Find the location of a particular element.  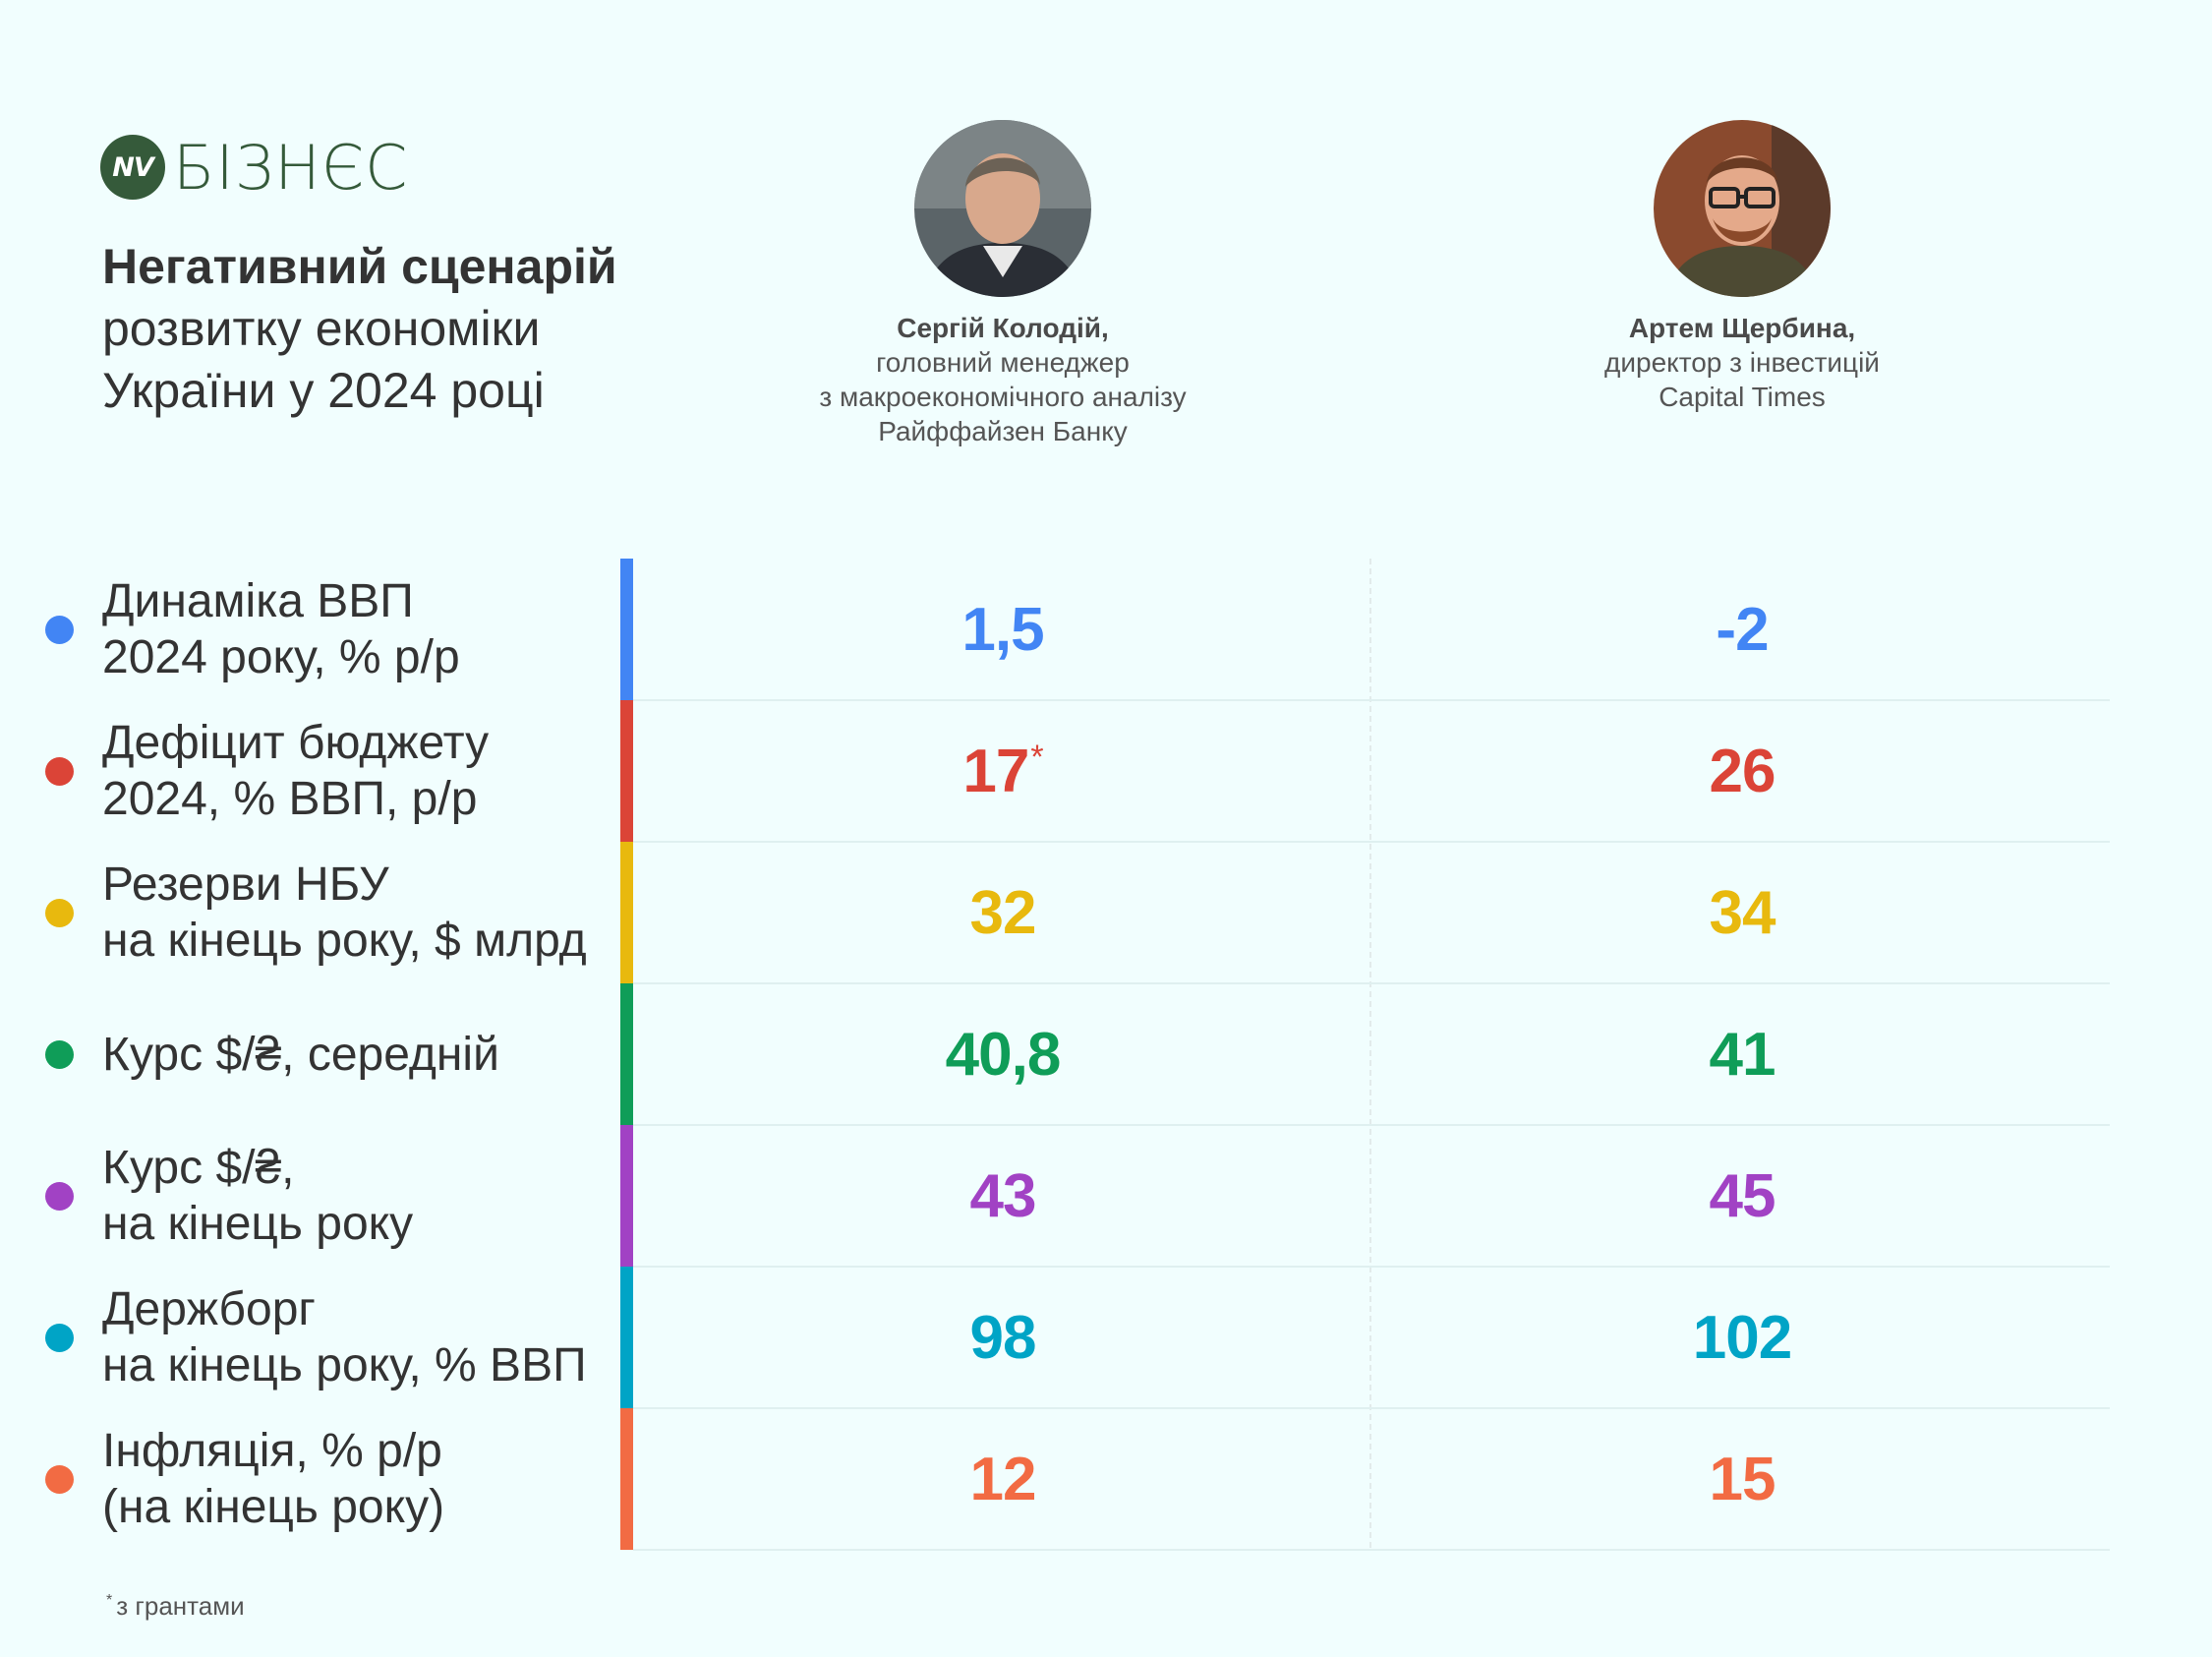

value-number: 41 is located at coordinates (1743, 1054).